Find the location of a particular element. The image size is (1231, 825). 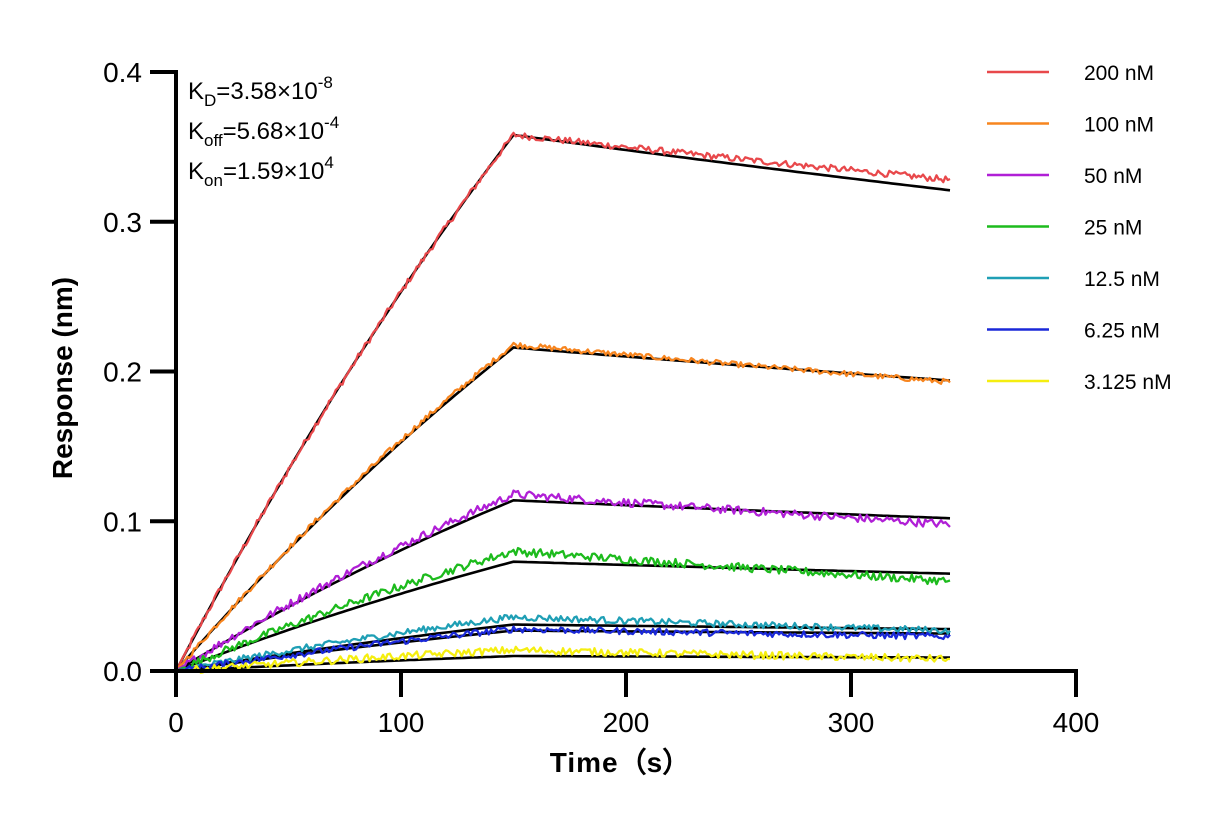

y-ticks: 0.0 0.1 0.2 0.3 0.4 is located at coordinates (139, 372).